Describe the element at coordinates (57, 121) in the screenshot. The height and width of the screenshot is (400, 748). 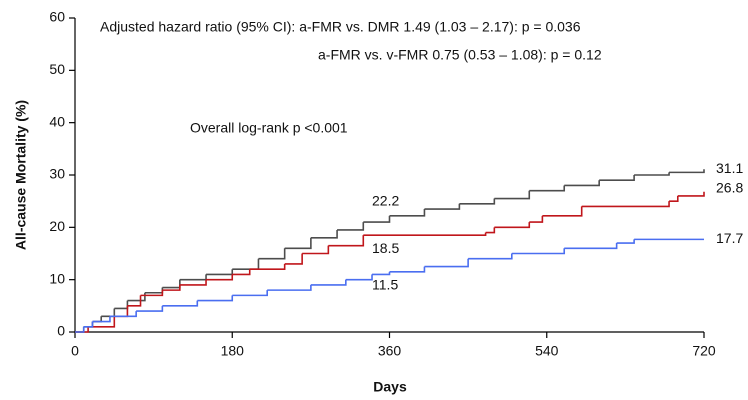
I see `y-tick-label: 40` at that location.